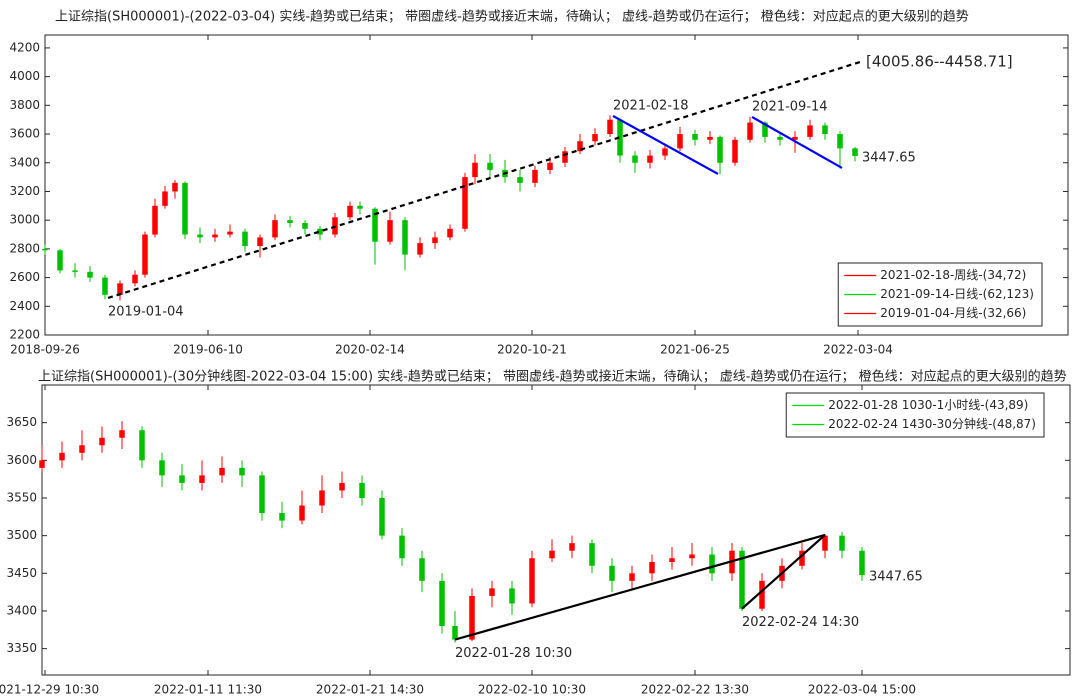  Describe the element at coordinates (21, 648) in the screenshot. I see `y-tick-label: 3350` at that location.